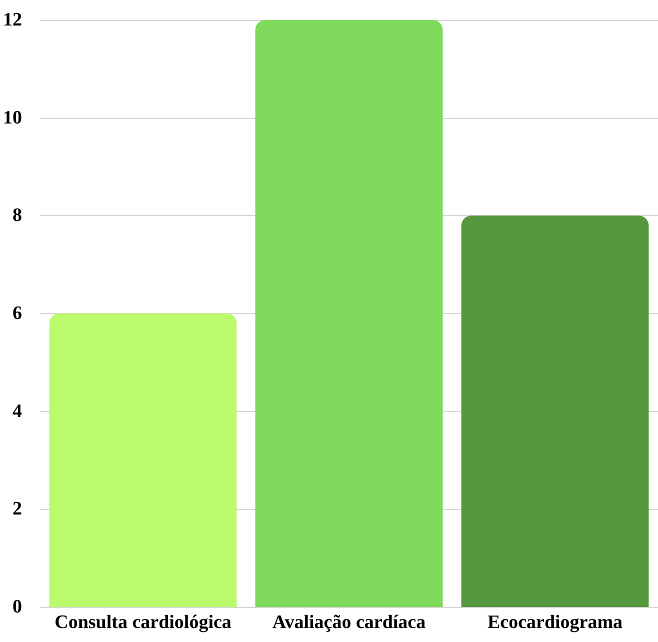 The height and width of the screenshot is (642, 658). What do you see at coordinates (17, 607) in the screenshot?
I see `y-tick-label: 0` at bounding box center [17, 607].